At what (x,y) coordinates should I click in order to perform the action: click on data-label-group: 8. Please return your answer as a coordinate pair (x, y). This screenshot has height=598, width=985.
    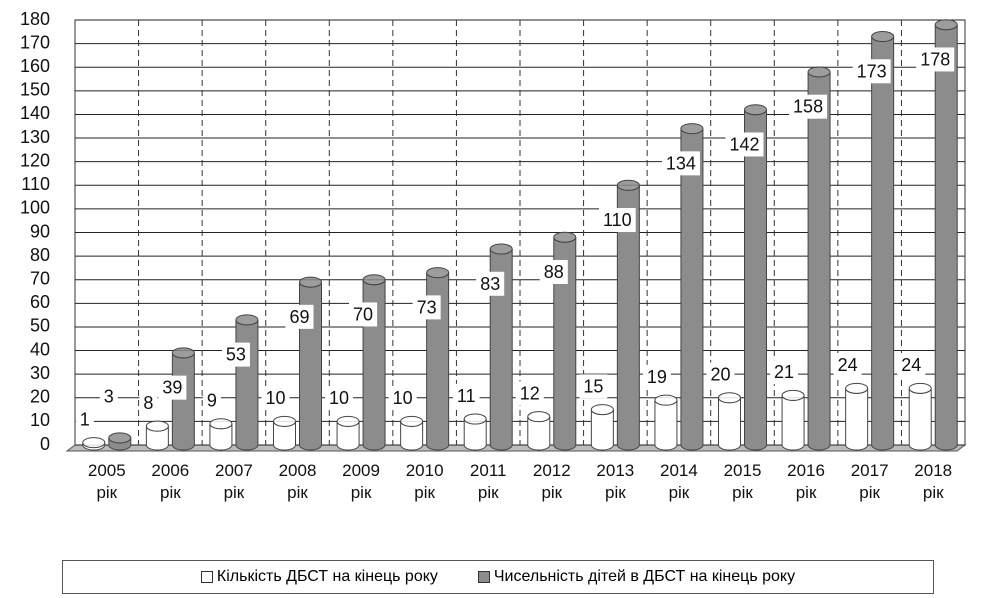
    Looking at the image, I should click on (148, 402).